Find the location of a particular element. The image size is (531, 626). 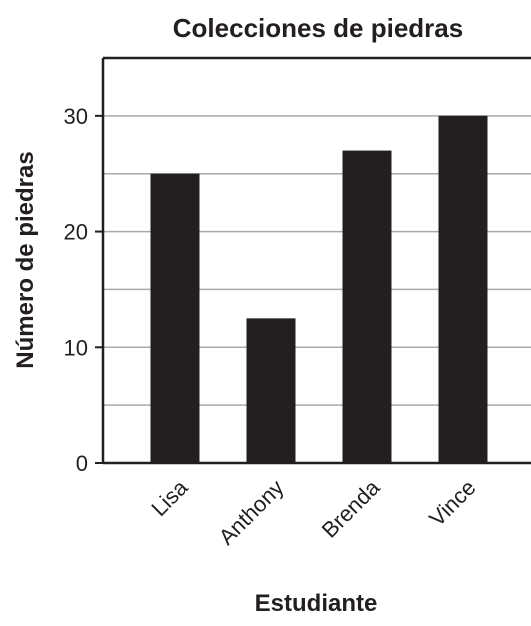

x-category-label-vince: Vince is located at coordinates (452, 503).